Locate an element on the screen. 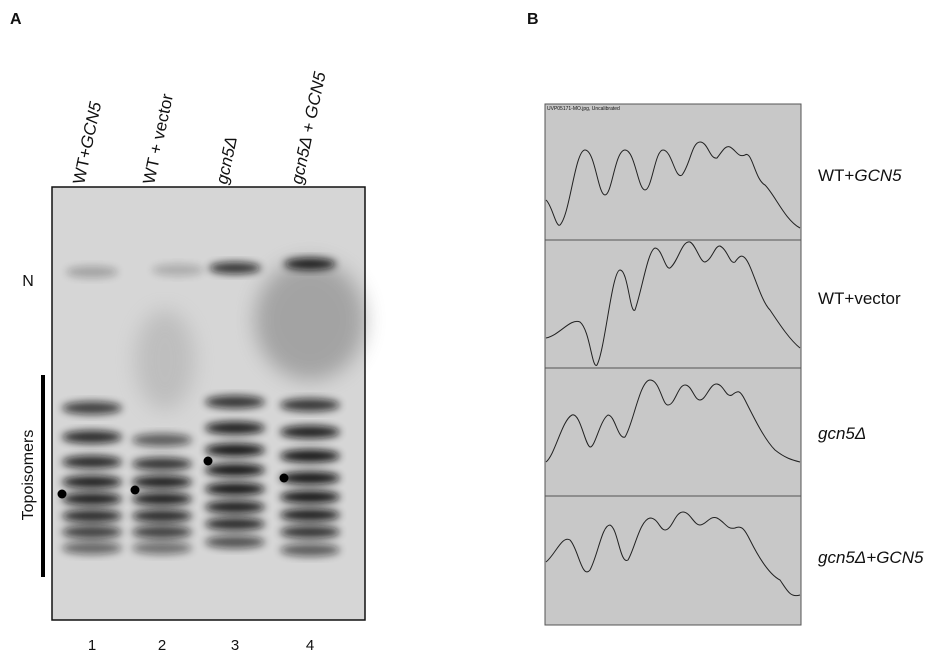 The width and height of the screenshot is (943, 661). image-caption: UVP05171-MO.jpg, Uncalibrated is located at coordinates (583, 109).